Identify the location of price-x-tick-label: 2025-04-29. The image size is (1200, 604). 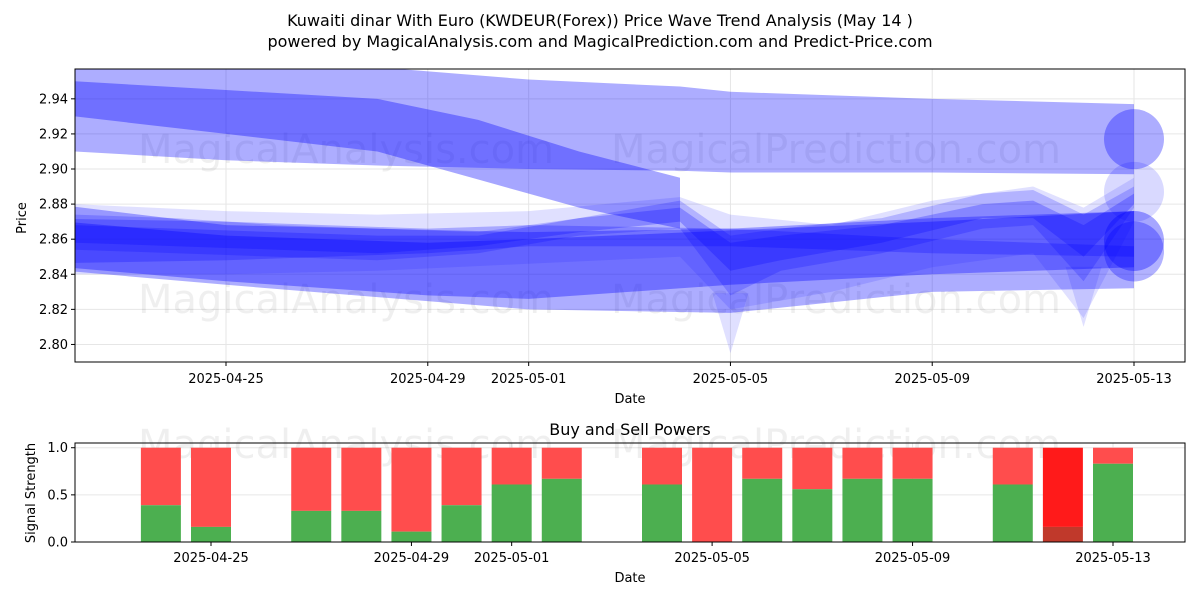
(428, 379).